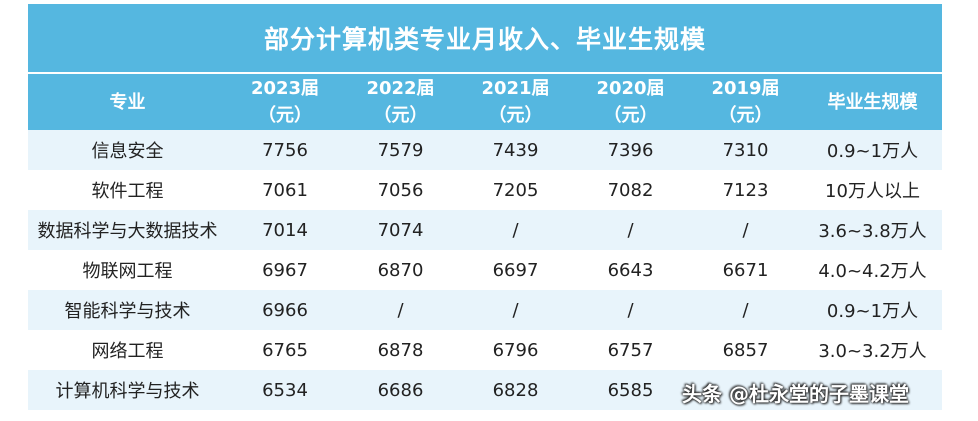 This screenshot has height=421, width=978. I want to click on cell-2023: 6534, so click(285, 390).